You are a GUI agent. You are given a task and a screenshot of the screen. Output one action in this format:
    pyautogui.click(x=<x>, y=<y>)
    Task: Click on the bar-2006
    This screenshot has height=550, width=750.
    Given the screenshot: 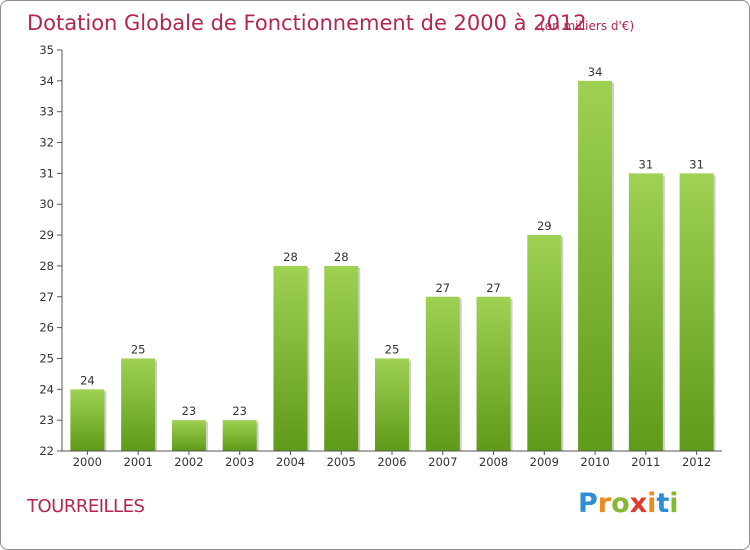 What is the action you would take?
    pyautogui.click(x=392, y=404)
    